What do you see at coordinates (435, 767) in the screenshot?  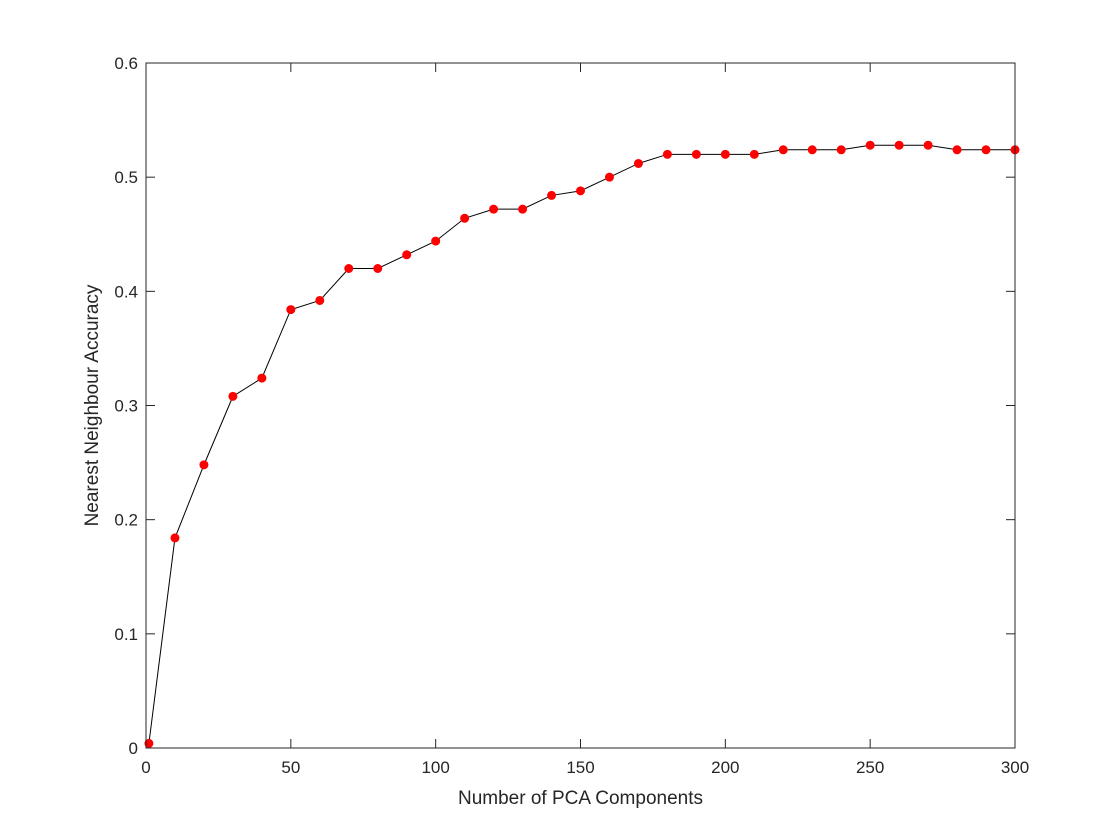 I see `x-tick-label: 100` at bounding box center [435, 767].